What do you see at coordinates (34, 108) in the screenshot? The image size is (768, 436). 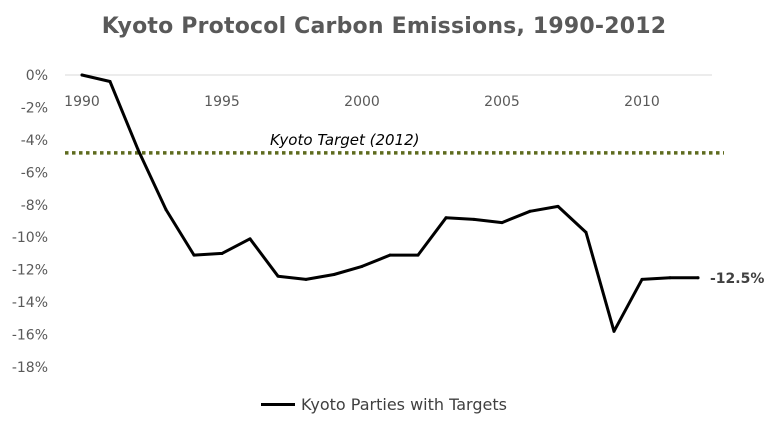 I see `y-tick-label: -2%` at bounding box center [34, 108].